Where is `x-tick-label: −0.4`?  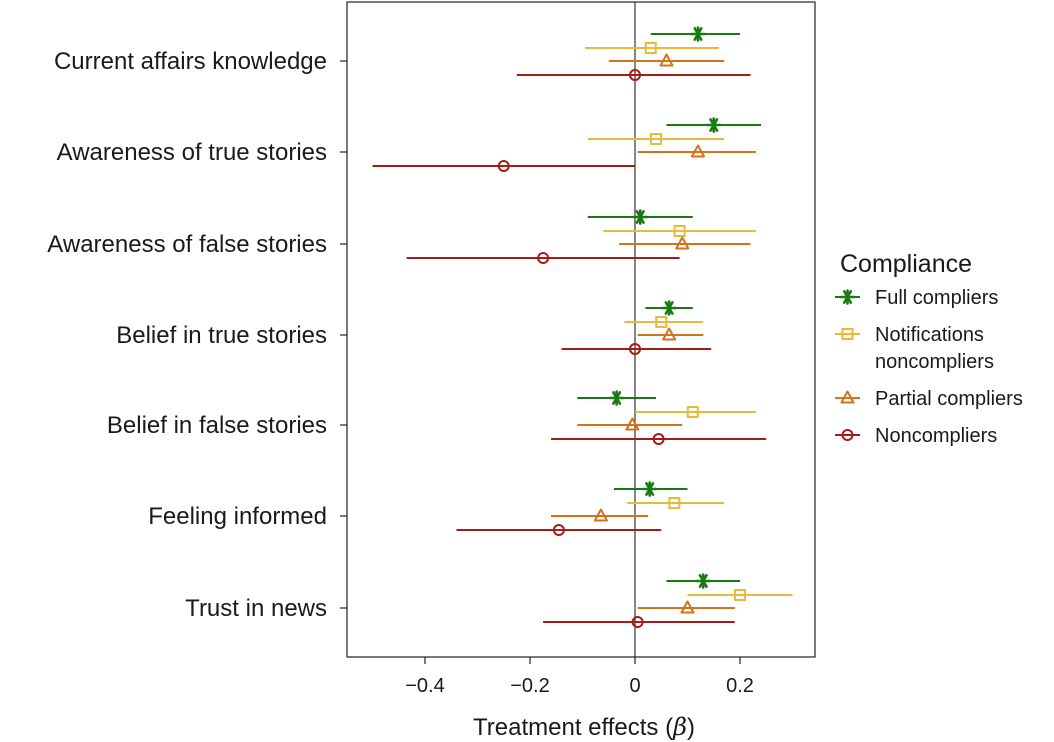
x-tick-label: −0.4 is located at coordinates (424, 686).